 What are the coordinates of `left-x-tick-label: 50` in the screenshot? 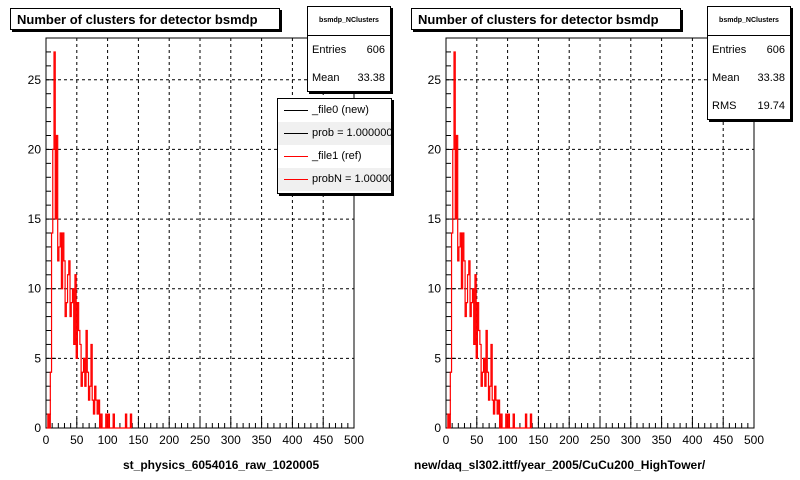 It's located at (77, 440).